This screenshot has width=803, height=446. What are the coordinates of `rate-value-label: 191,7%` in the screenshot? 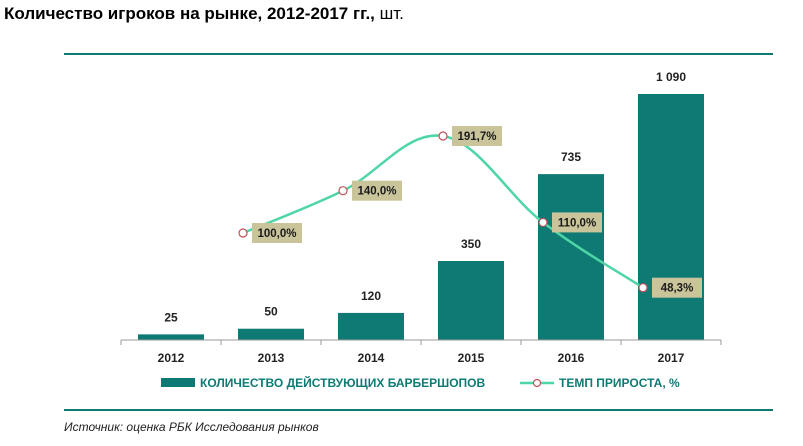 It's located at (476, 137).